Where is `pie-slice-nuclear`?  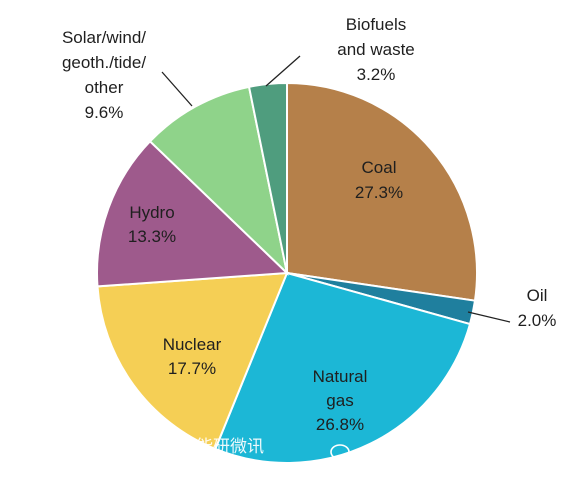 pie-slice-nuclear is located at coordinates (192, 361).